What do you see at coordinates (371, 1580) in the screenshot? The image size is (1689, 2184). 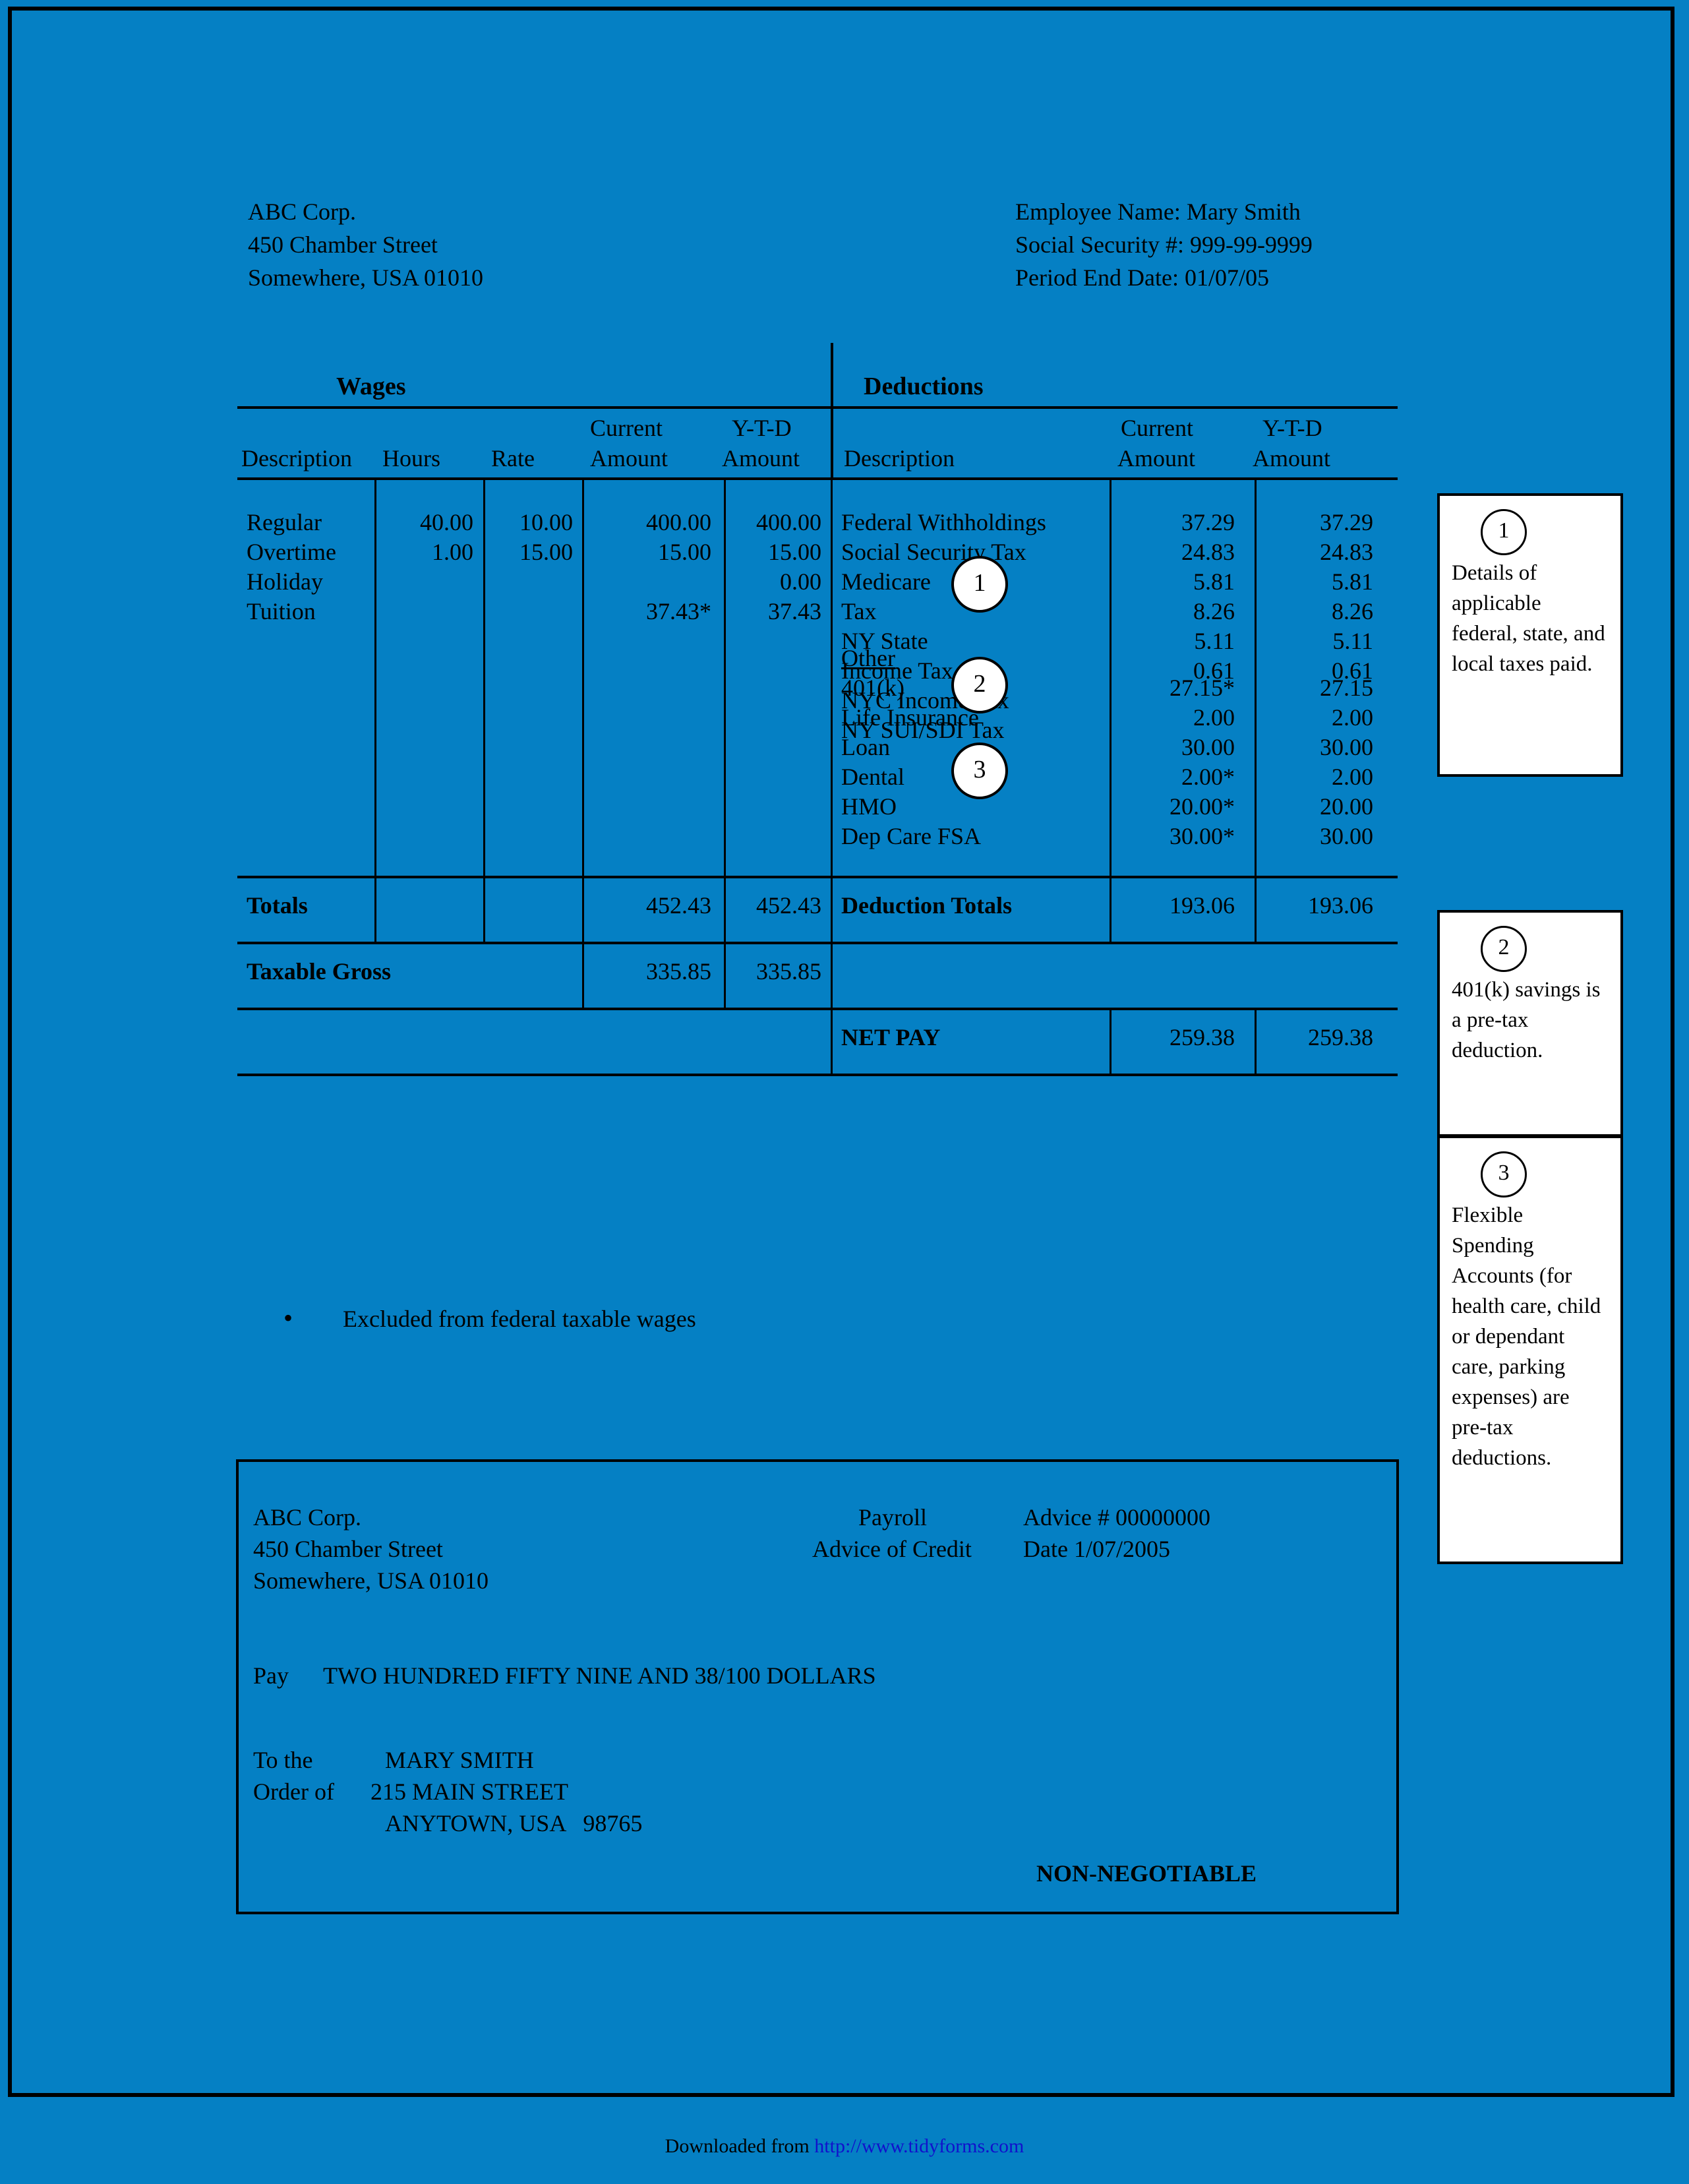 I see `check-company-city: Somewhere, USA 01010` at bounding box center [371, 1580].